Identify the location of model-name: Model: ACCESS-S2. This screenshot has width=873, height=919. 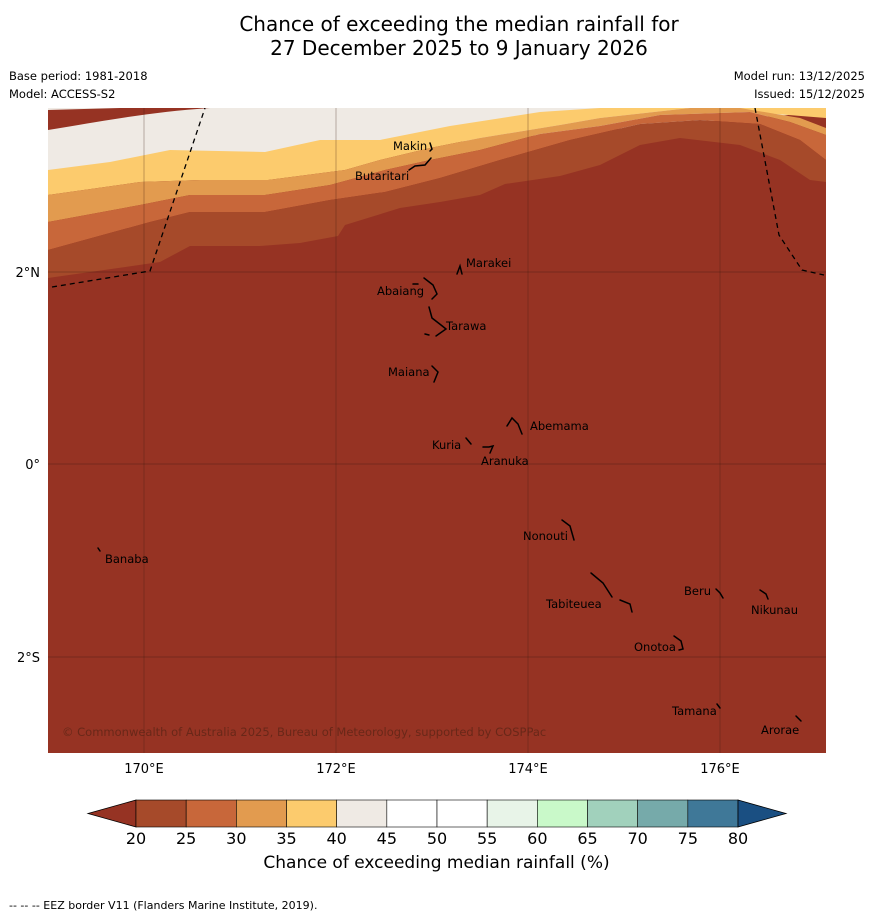
(62, 94).